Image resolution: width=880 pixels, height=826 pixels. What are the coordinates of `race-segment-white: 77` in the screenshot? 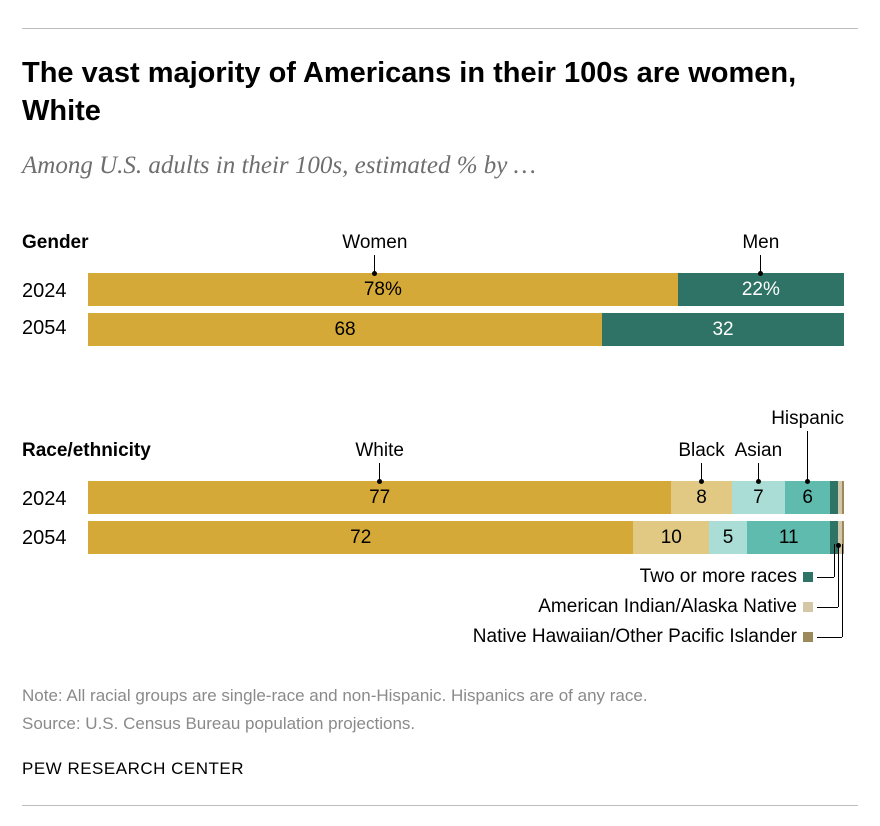 It's located at (380, 497).